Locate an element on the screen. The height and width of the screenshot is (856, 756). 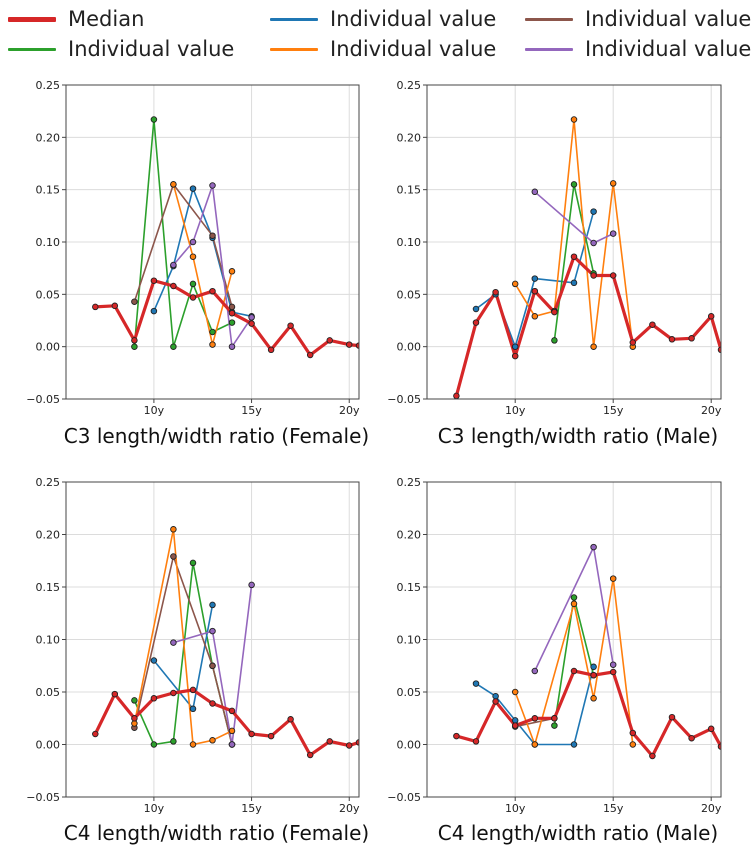
legend-item-individual-orange: Individual value is located at coordinates (383, 49).